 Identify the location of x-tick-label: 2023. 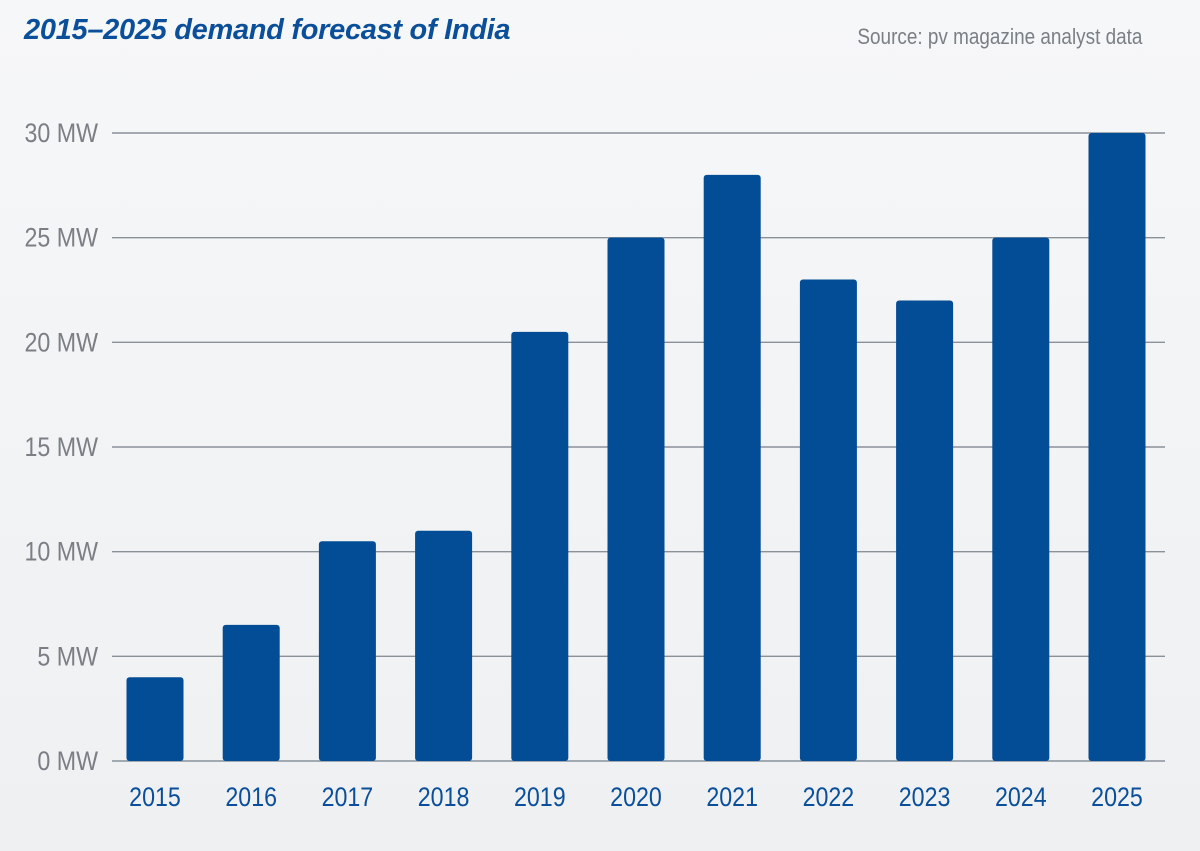
(925, 797).